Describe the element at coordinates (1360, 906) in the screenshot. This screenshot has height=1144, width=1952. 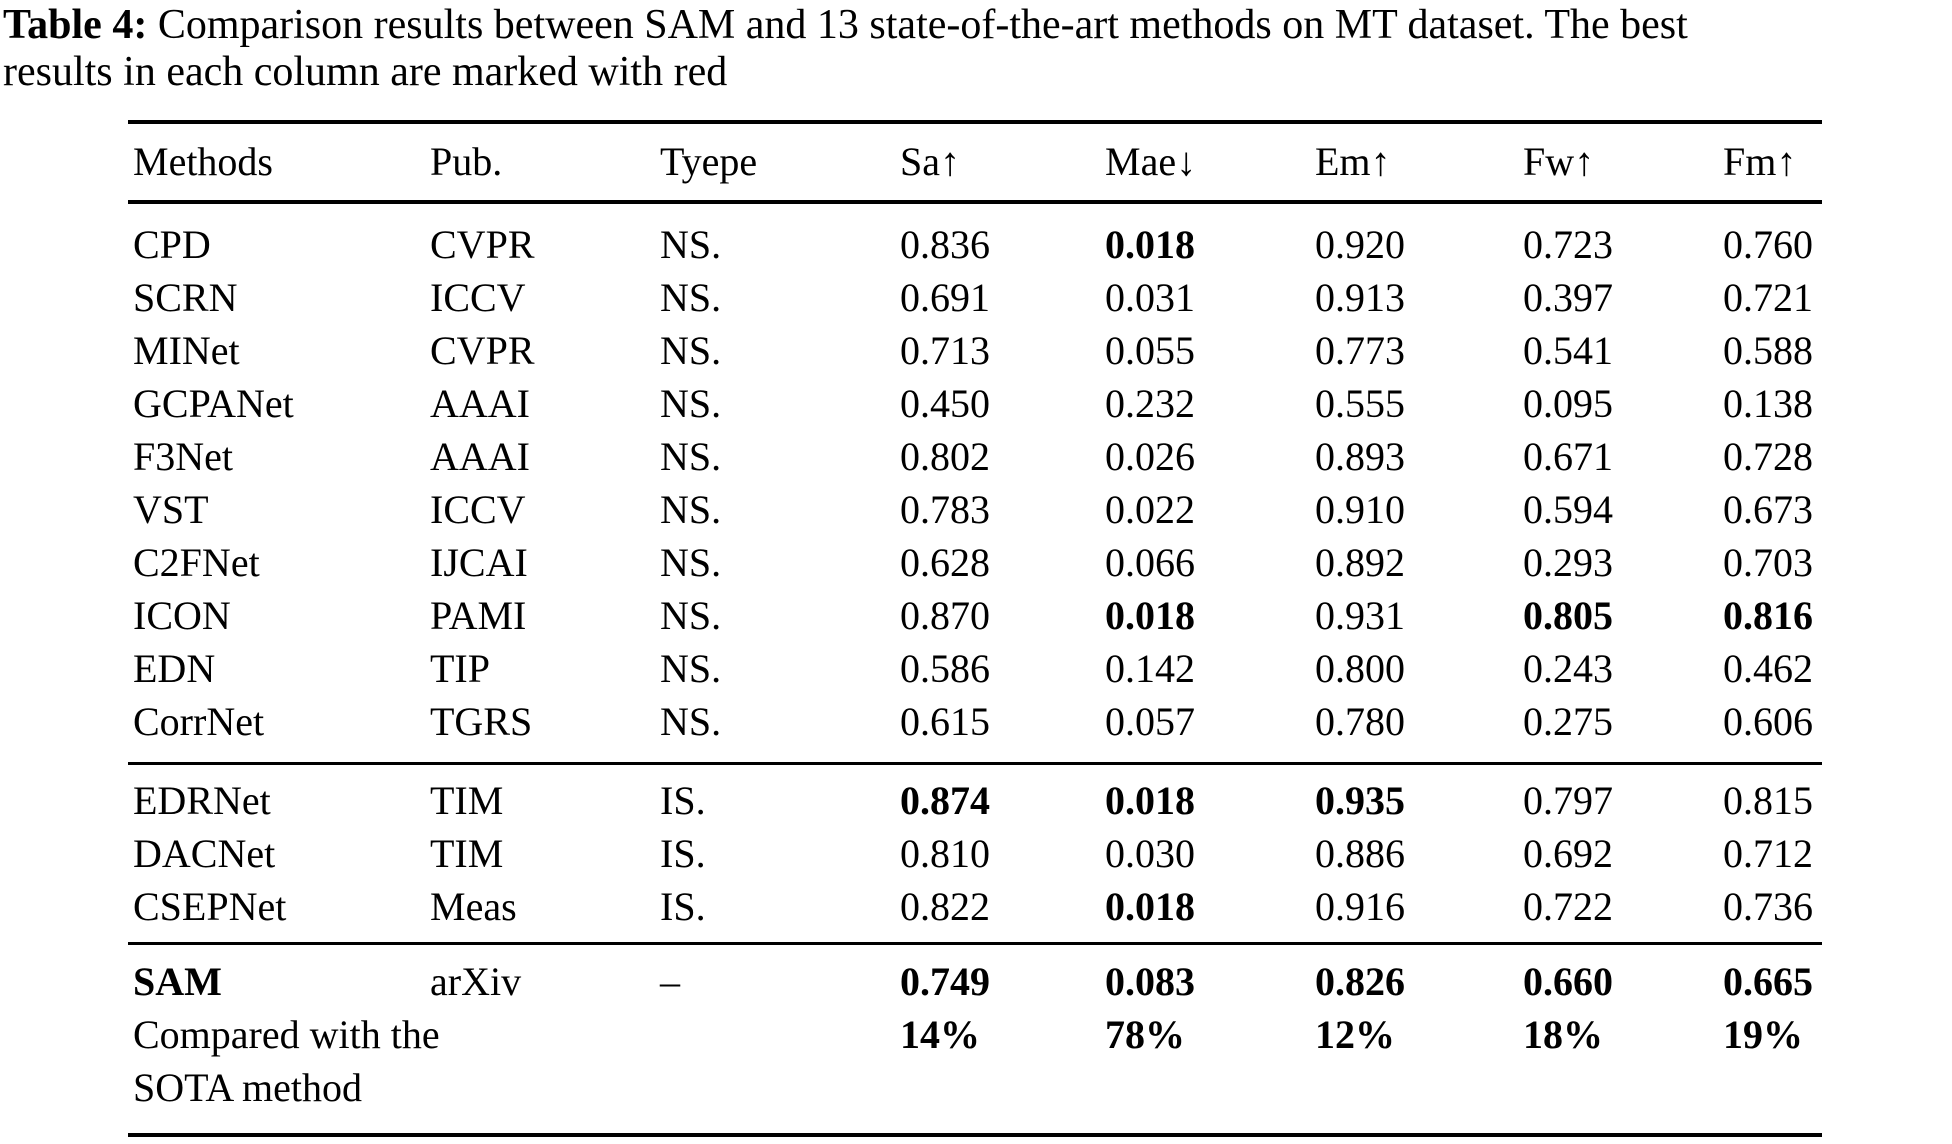
I see `cell-em: 0.916` at that location.